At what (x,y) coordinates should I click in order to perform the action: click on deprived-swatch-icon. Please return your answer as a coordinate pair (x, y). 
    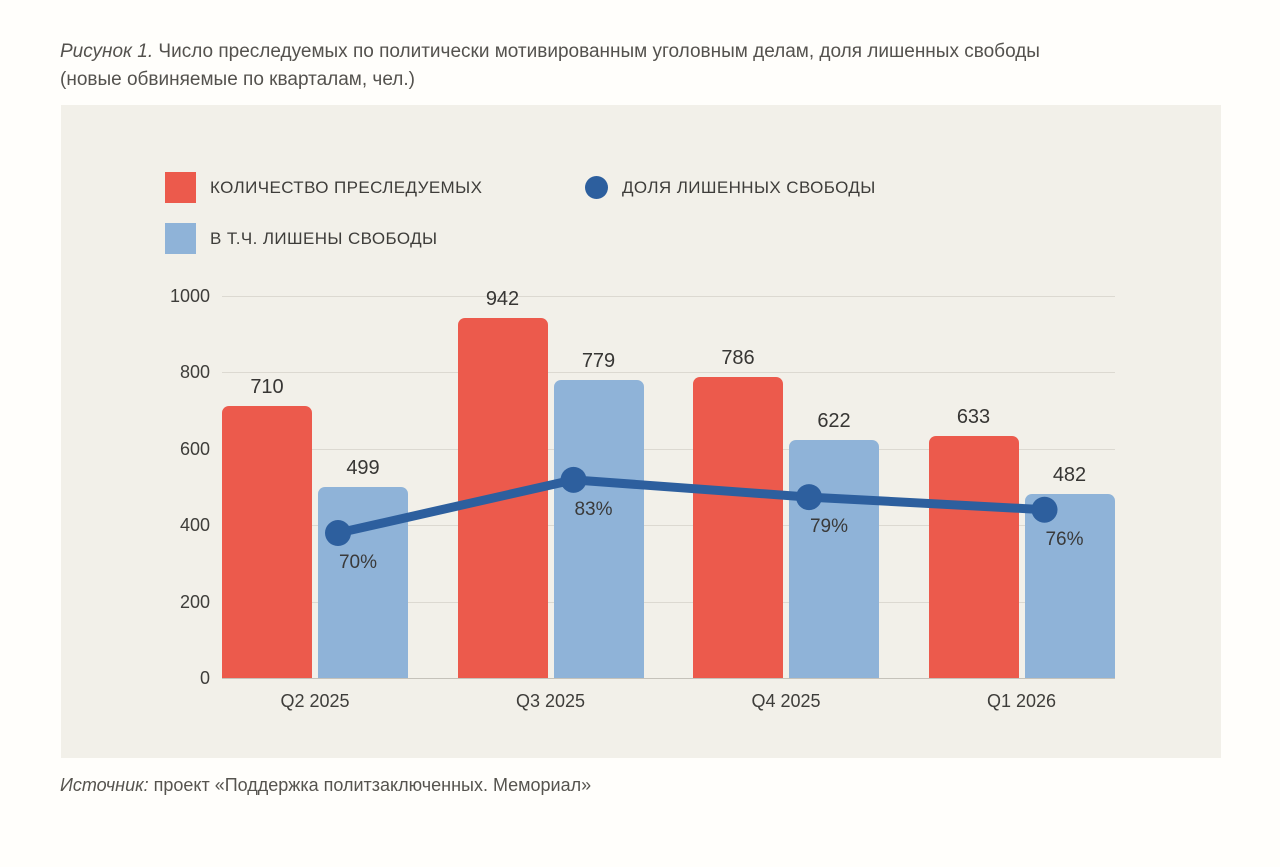
    Looking at the image, I should click on (180, 238).